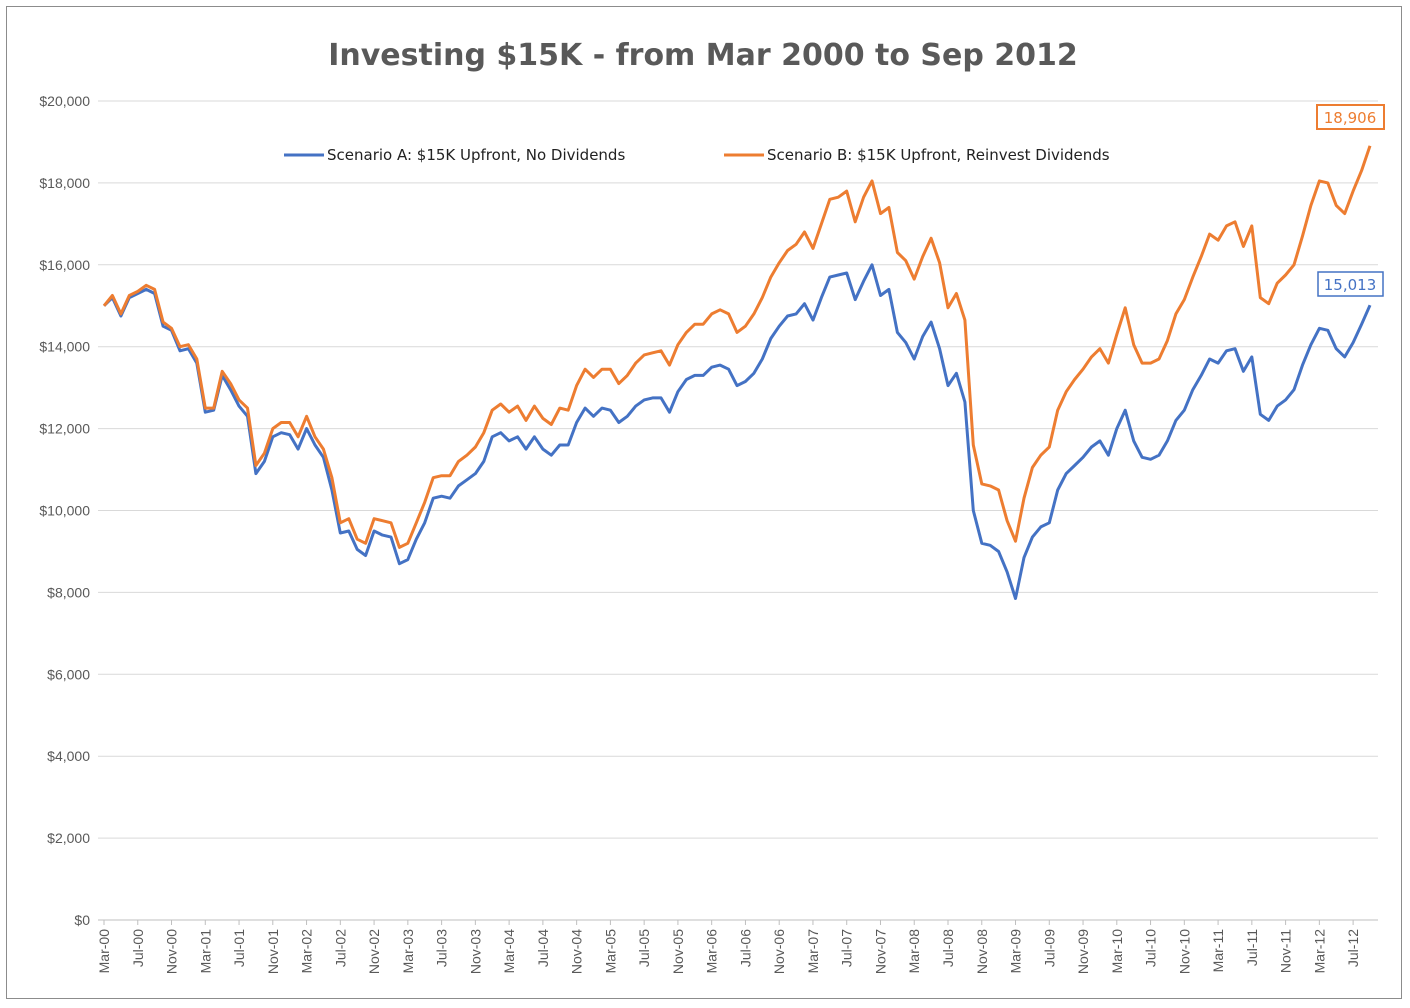  Describe the element at coordinates (1016, 951) in the screenshot. I see `x-tick-label: Mar-09` at that location.